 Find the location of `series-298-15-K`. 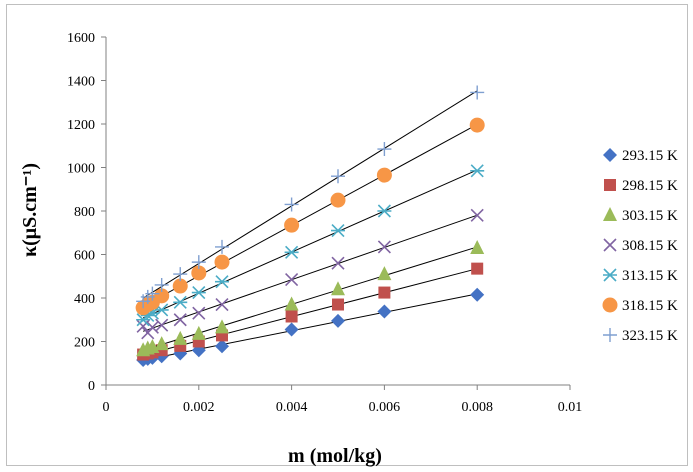

series-298-15-K is located at coordinates (310, 311).